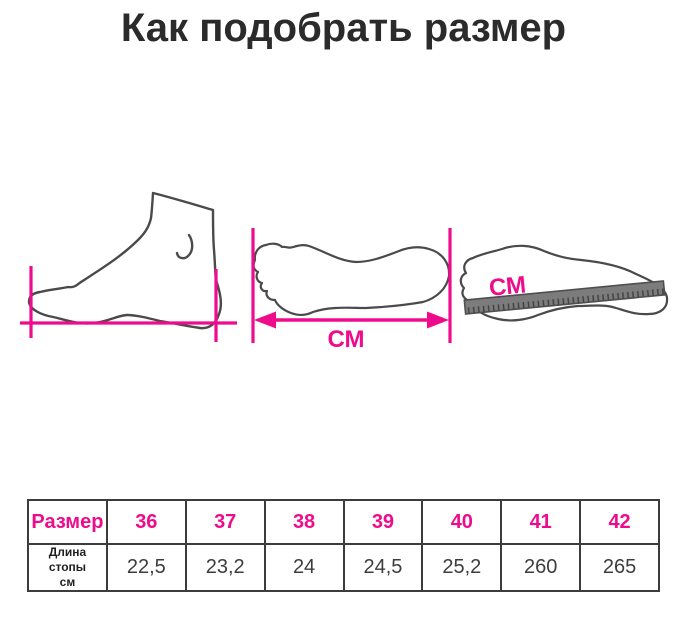 The image size is (687, 636). I want to click on footprint-ruler-illustration: СМ, so click(564, 283).